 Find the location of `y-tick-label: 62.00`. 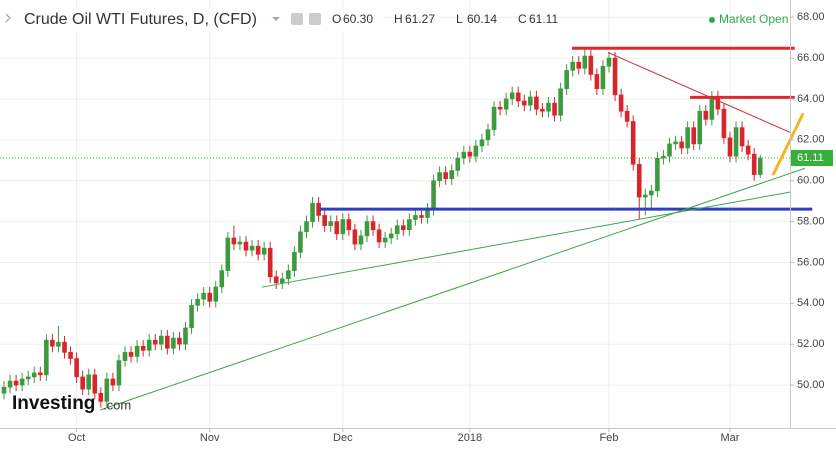

y-tick-label: 62.00 is located at coordinates (811, 140).